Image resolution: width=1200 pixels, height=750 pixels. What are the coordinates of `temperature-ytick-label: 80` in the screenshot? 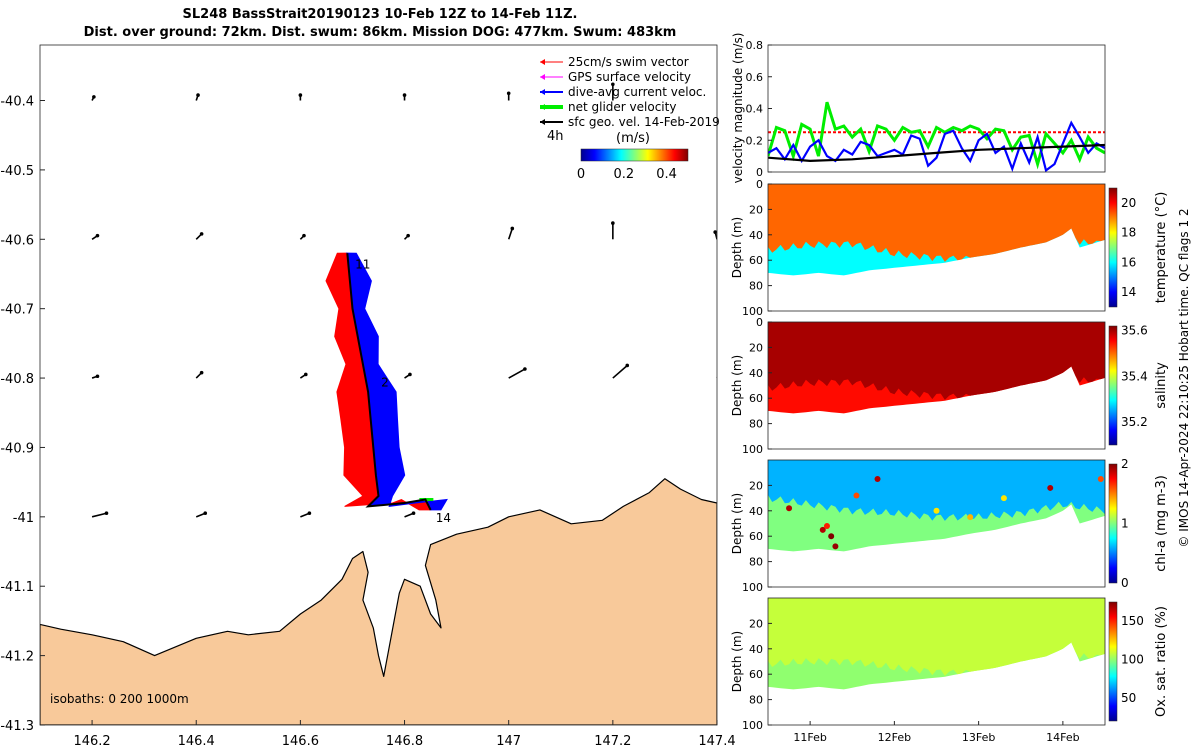 It's located at (756, 286).